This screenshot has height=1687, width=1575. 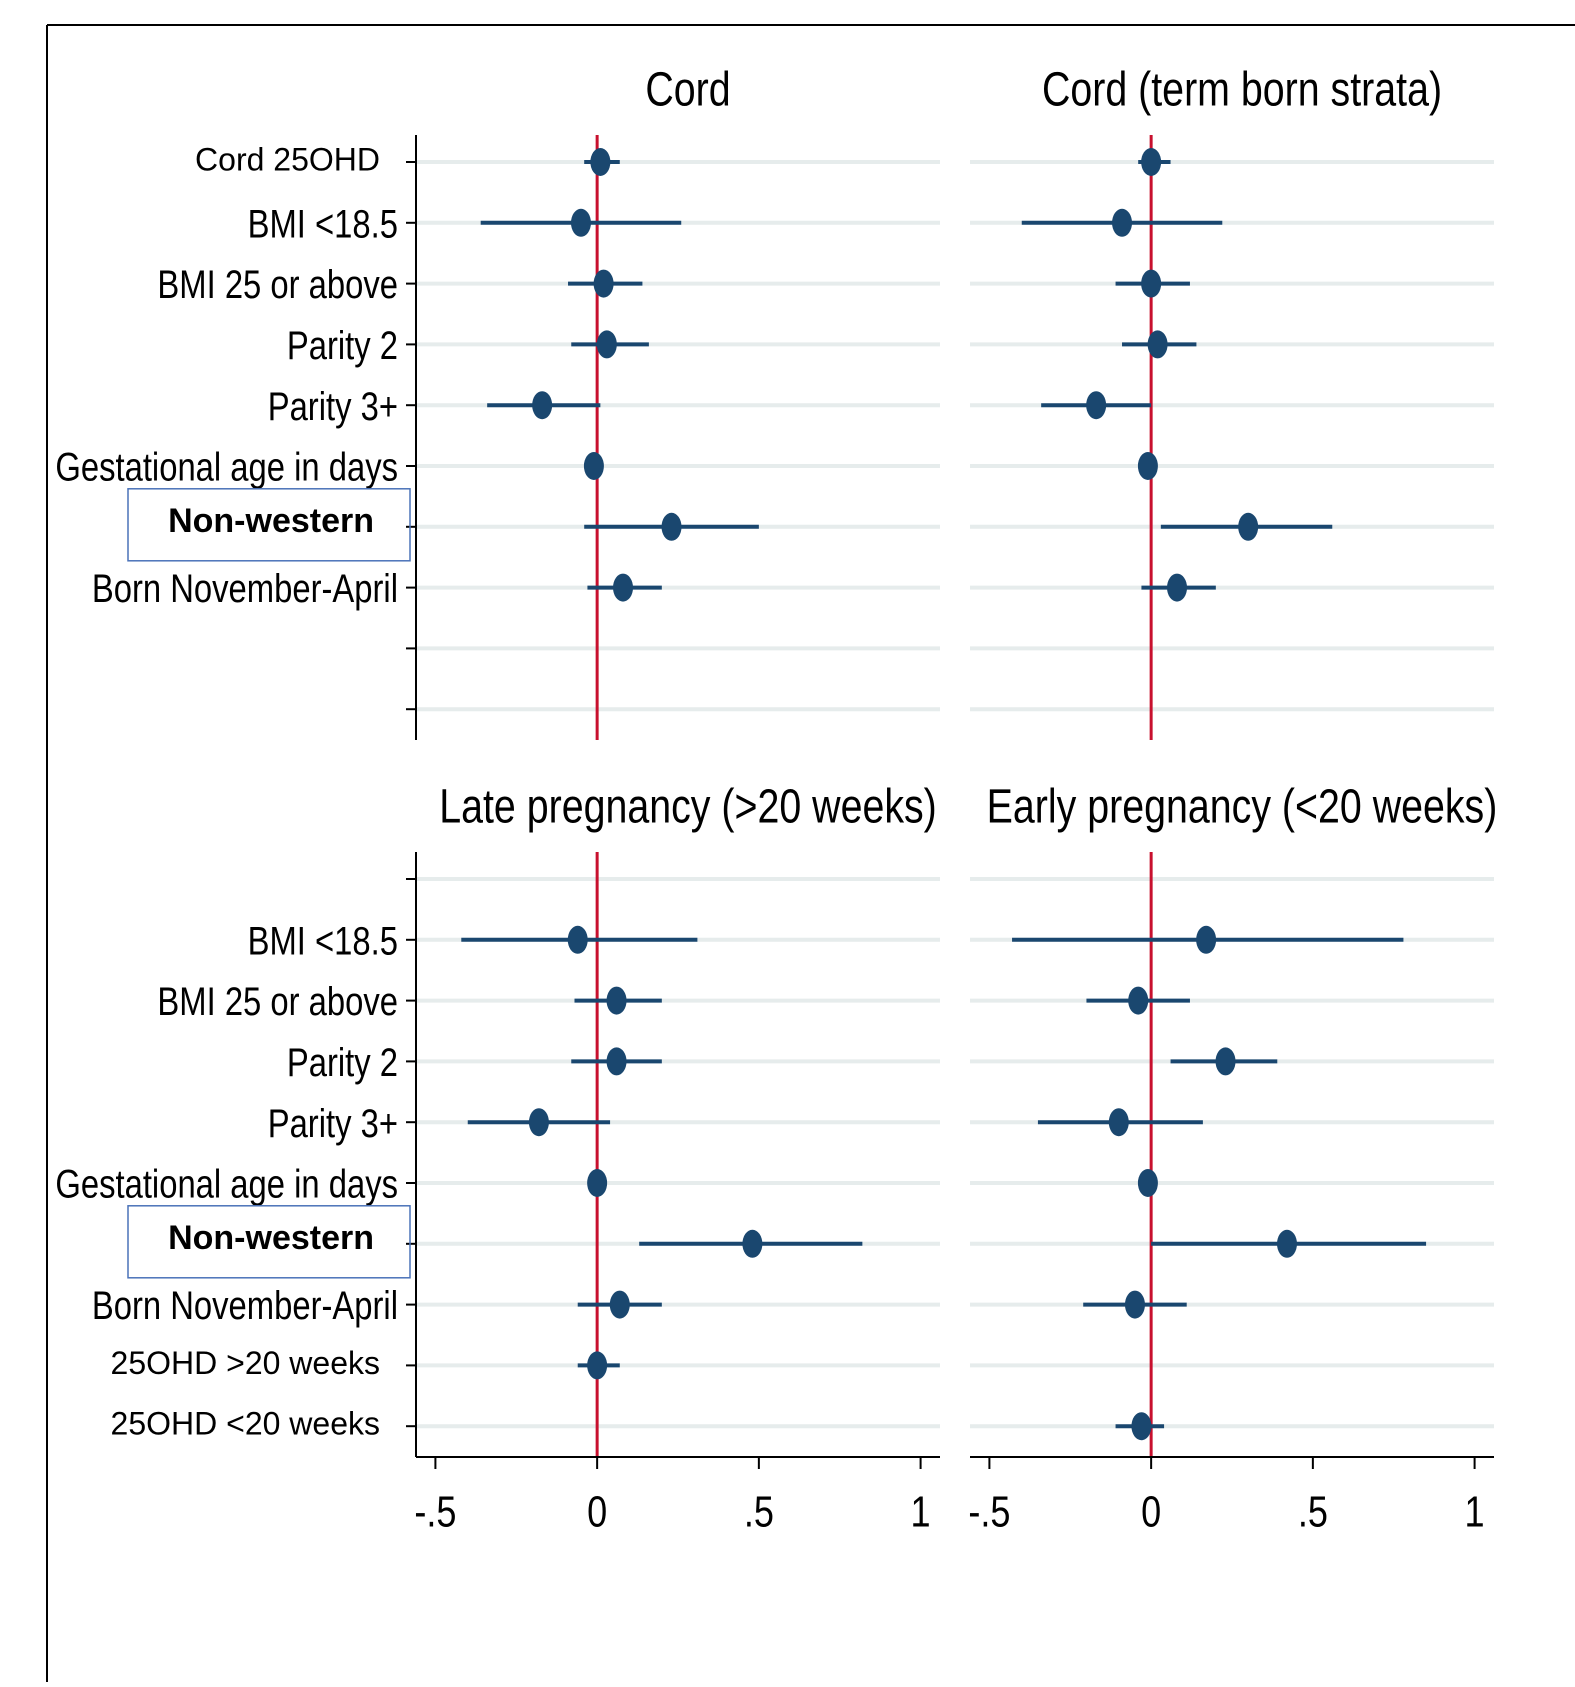 I want to click on row-label: Cord 25OHD, so click(x=287, y=159).